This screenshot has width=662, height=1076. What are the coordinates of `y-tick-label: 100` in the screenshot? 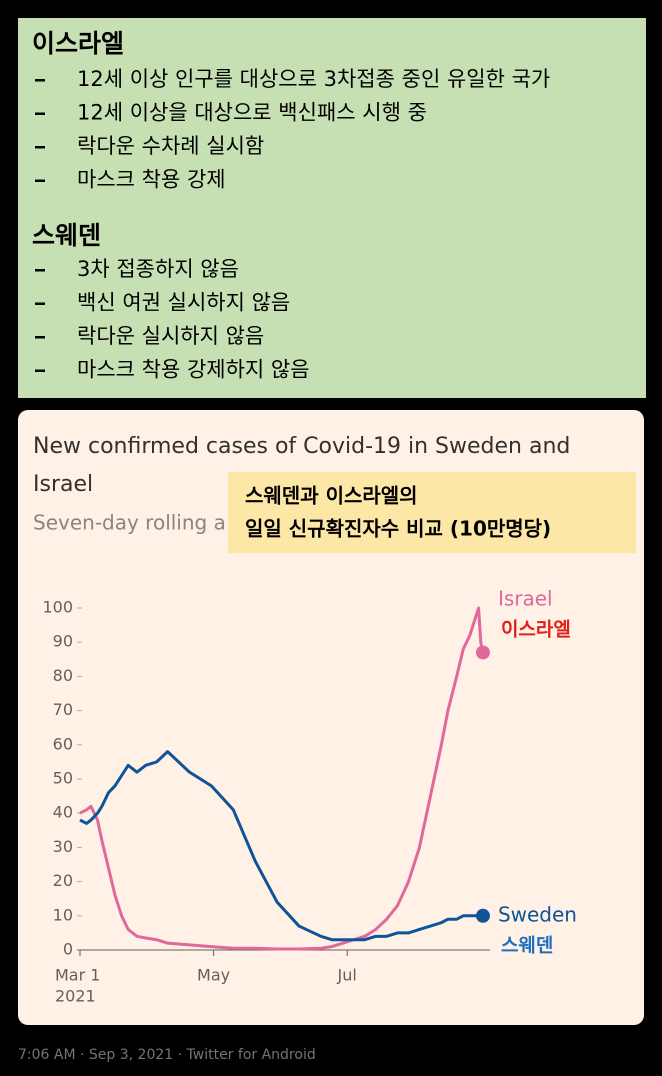 It's located at (57, 607).